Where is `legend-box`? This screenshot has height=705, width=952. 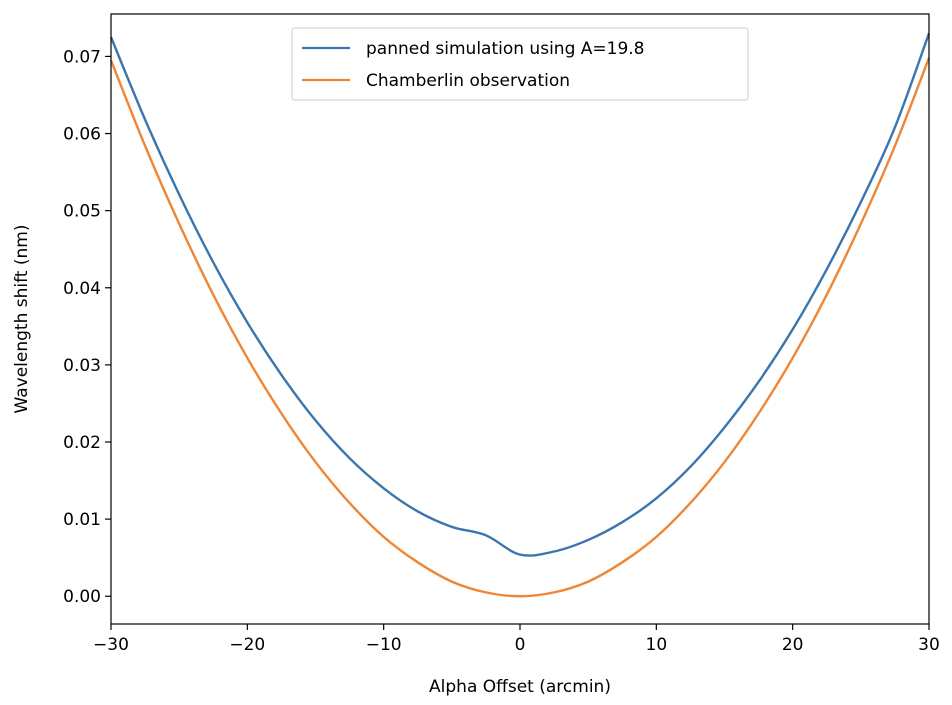
legend-box is located at coordinates (520, 64).